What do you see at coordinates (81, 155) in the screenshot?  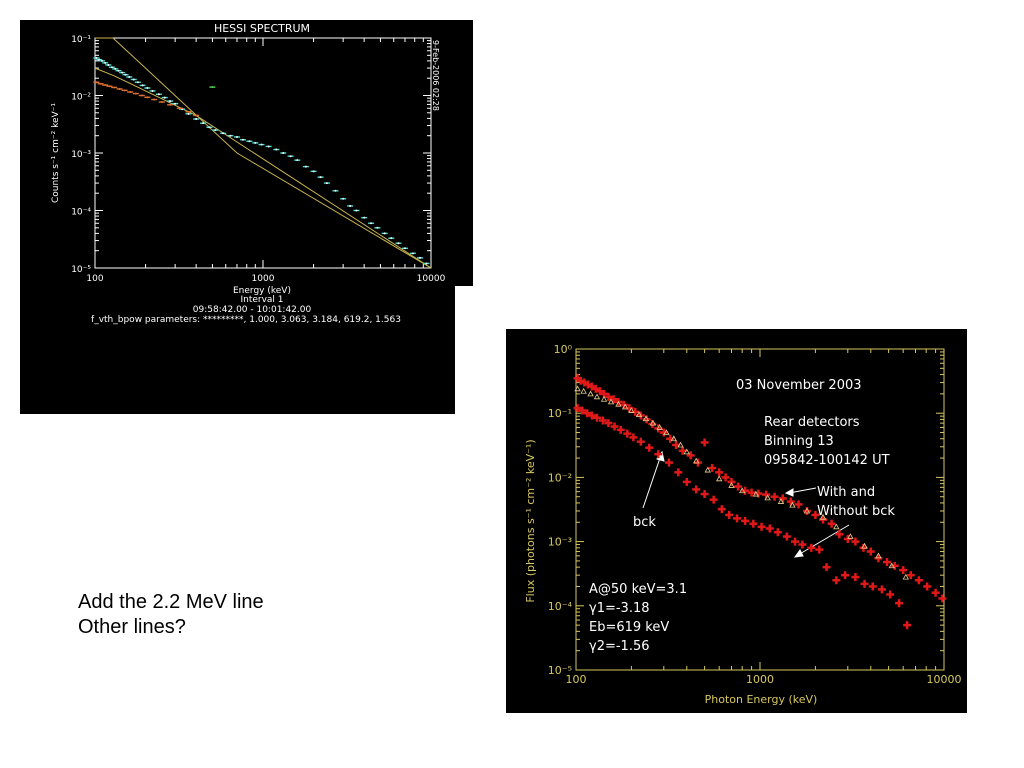 I see `chart1-y-tick-label: 10⁻³` at bounding box center [81, 155].